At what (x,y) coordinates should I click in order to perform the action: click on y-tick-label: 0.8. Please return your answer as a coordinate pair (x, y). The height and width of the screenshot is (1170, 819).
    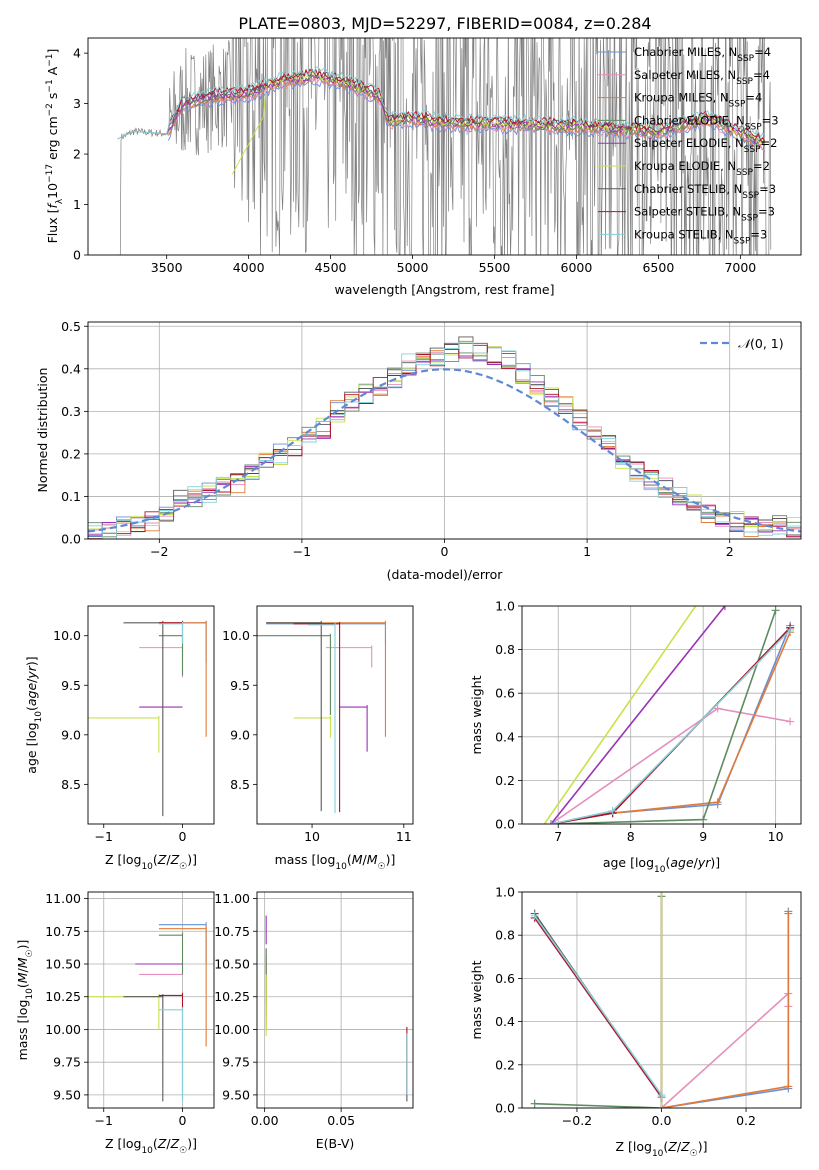
    Looking at the image, I should click on (505, 935).